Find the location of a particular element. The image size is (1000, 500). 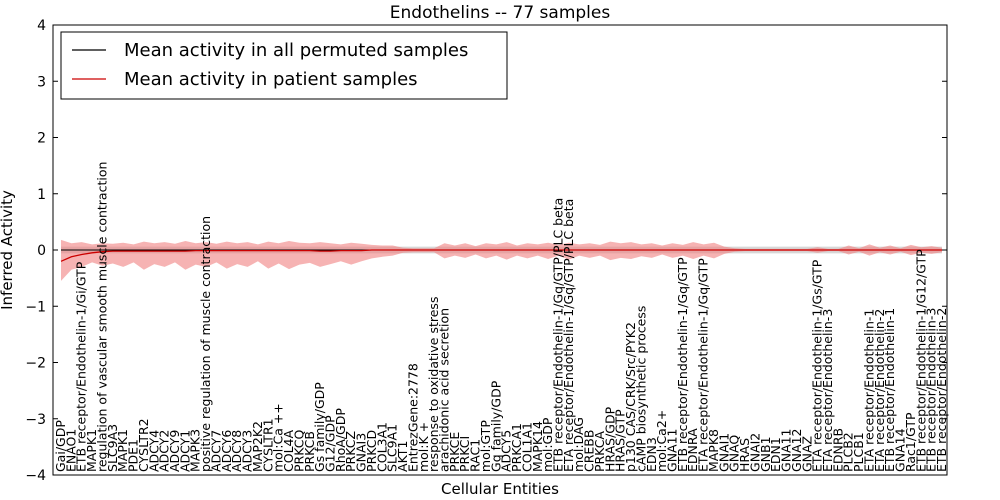

entity-label: ETA receptor/Endothelin-1 is located at coordinates (868, 390).